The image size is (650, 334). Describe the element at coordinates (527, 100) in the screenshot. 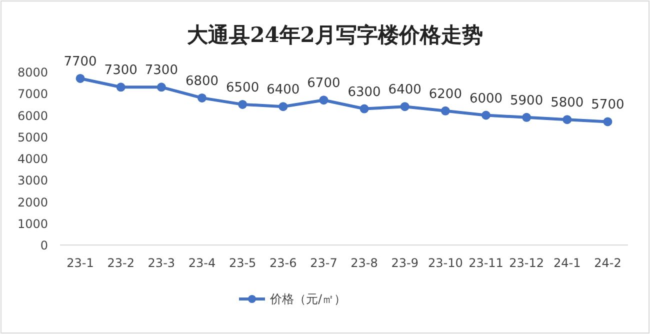

I see `data-label: 5900` at that location.